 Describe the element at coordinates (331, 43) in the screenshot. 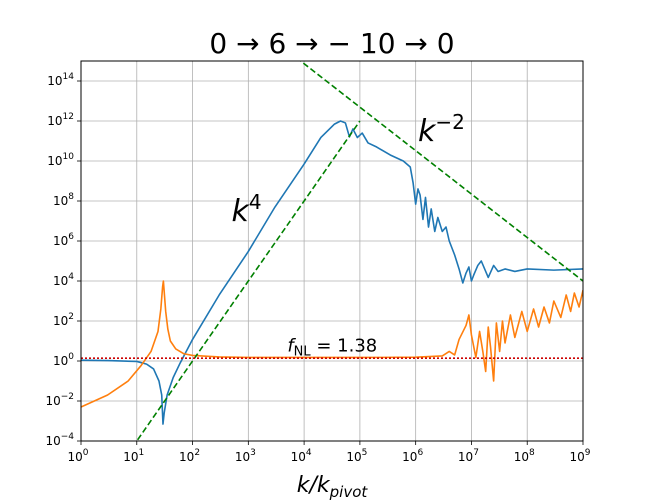

I see `chart-title: 0 → 6 → − 10 → 0` at that location.